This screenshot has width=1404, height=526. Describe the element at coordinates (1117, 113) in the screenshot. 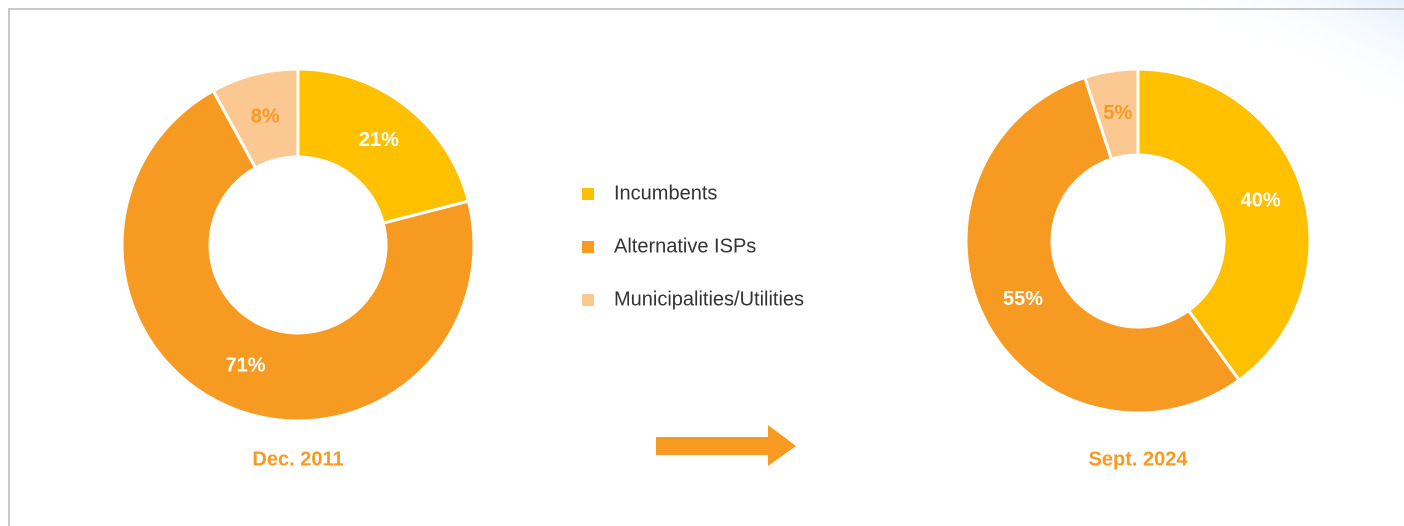

I see `data-label: 5%` at that location.